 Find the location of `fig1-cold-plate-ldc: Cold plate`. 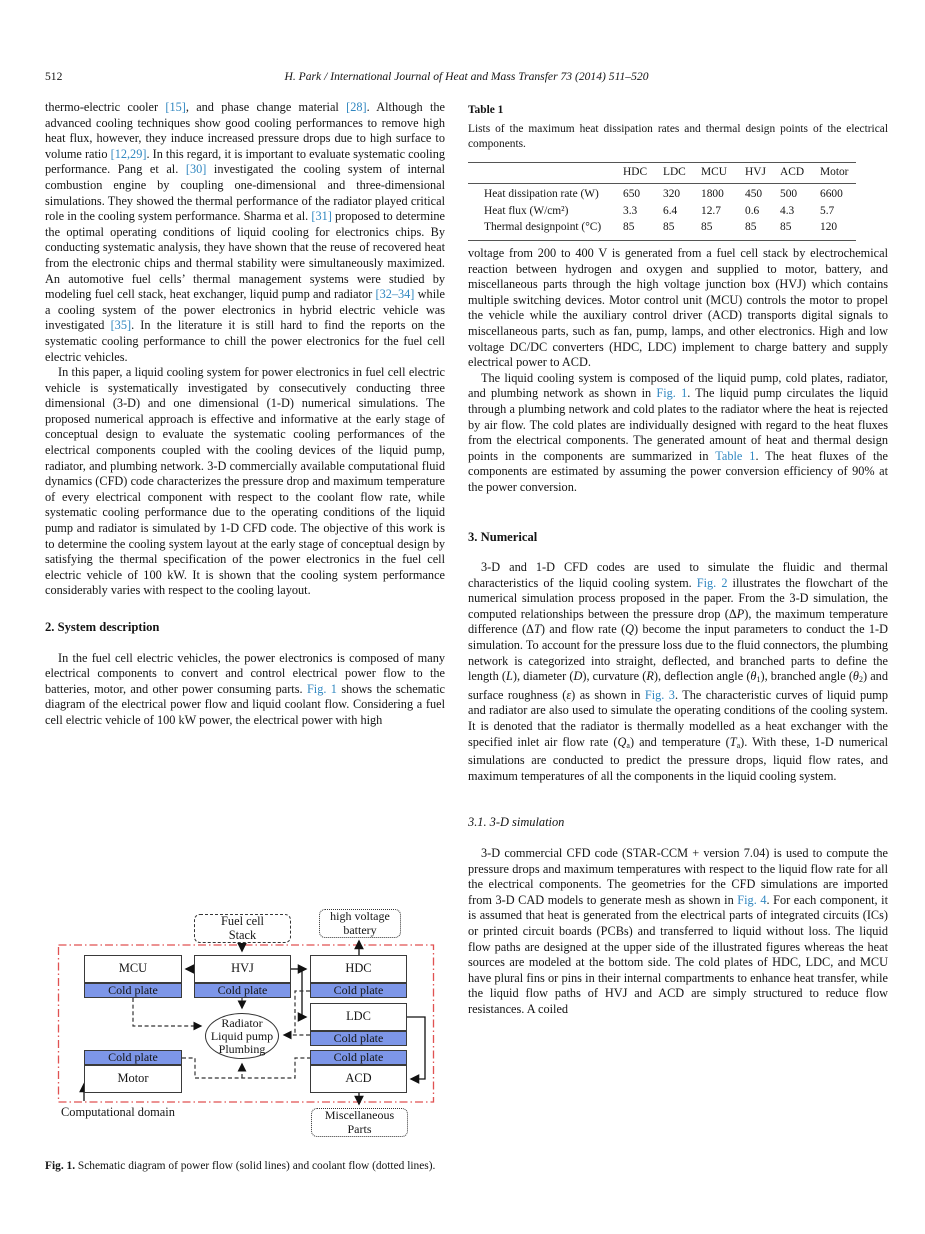

fig1-cold-plate-ldc: Cold plate is located at coordinates (358, 1038).